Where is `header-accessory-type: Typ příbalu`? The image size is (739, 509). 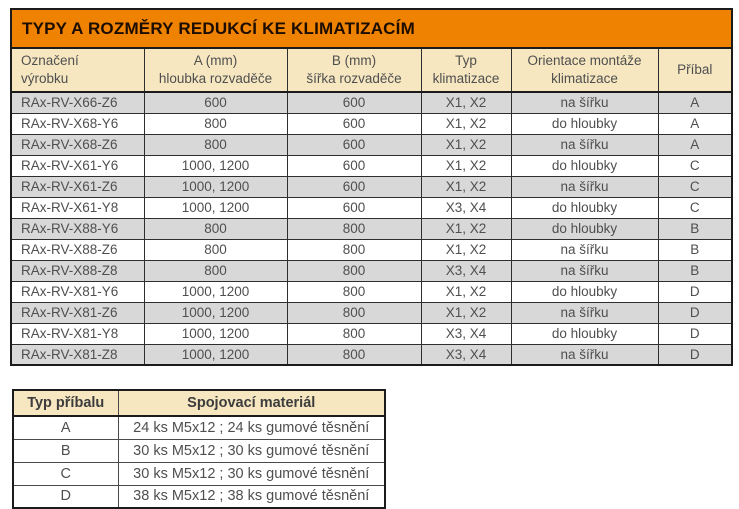
header-accessory-type: Typ příbalu is located at coordinates (65, 403).